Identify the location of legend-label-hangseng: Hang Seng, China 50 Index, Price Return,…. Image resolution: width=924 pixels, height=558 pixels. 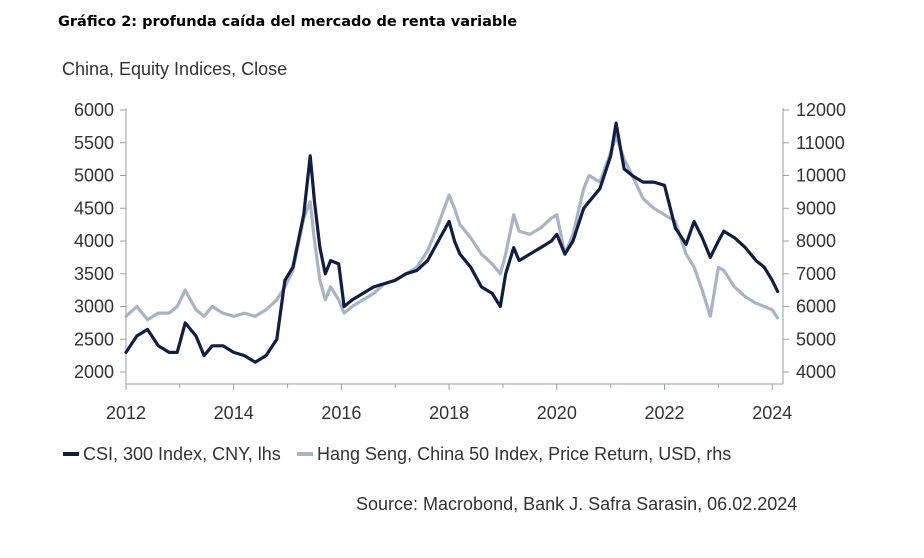
(524, 454).